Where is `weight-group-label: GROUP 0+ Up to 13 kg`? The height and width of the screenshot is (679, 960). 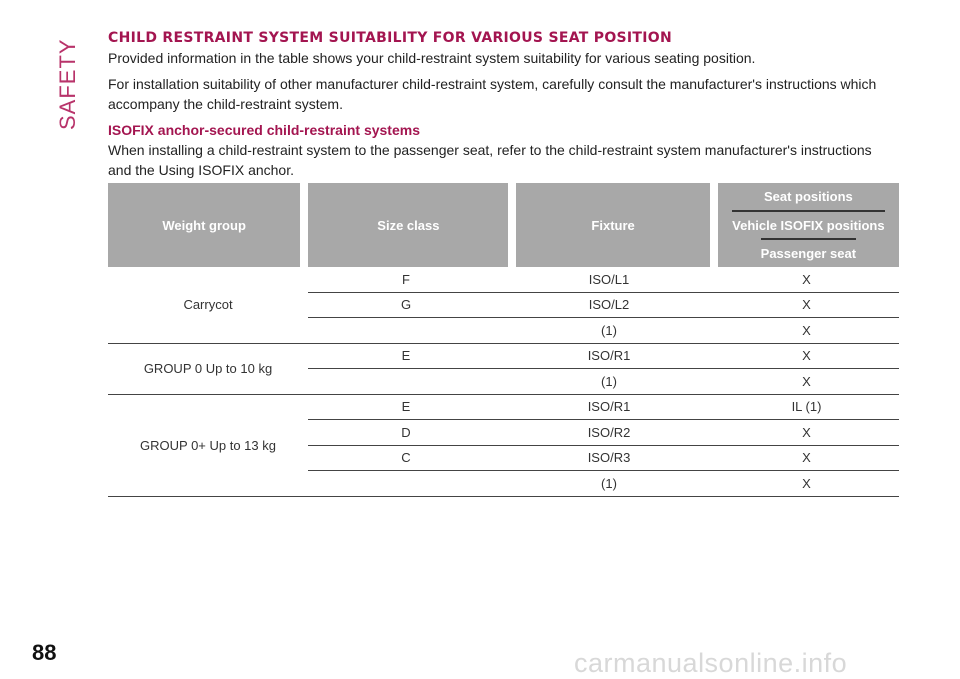 weight-group-label: GROUP 0+ Up to 13 kg is located at coordinates (208, 445).